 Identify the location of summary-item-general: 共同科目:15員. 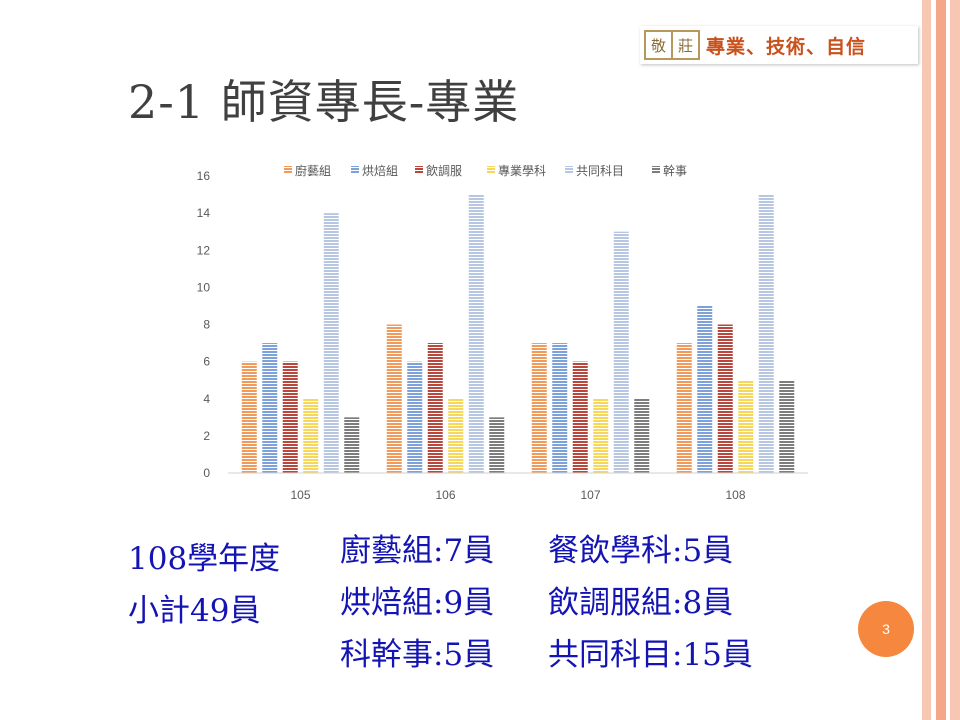
(650, 655).